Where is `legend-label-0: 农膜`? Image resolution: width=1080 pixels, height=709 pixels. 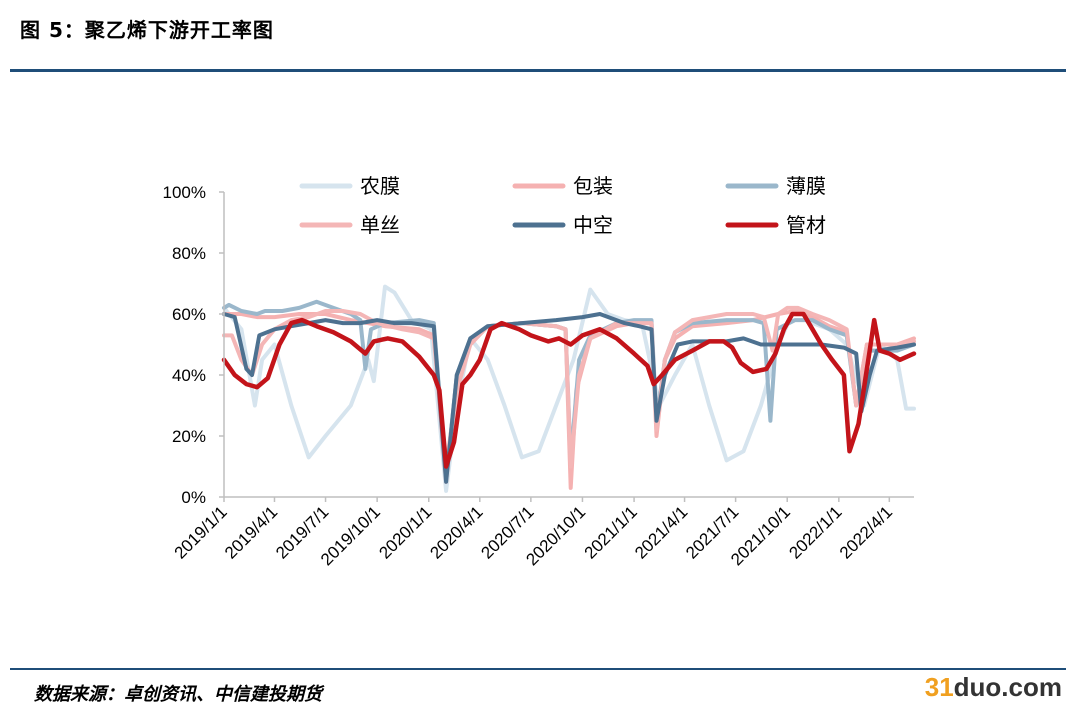 legend-label-0: 农膜 is located at coordinates (380, 186).